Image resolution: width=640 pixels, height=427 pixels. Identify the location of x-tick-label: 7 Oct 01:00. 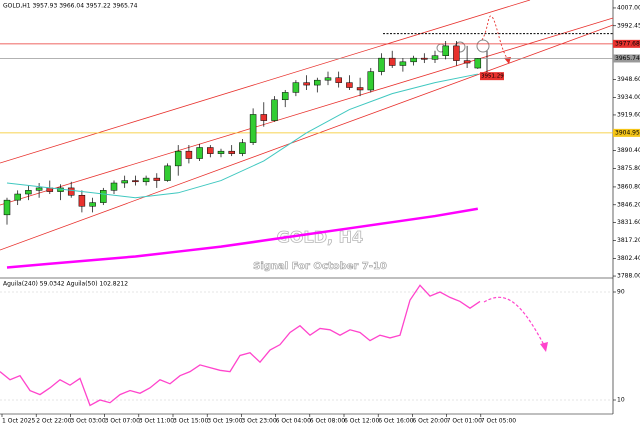
(464, 421).